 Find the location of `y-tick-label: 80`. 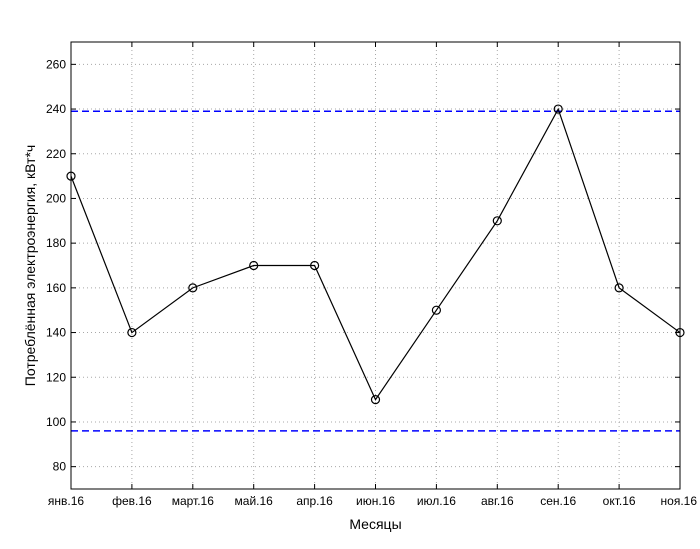

y-tick-label: 80 is located at coordinates (60, 467).